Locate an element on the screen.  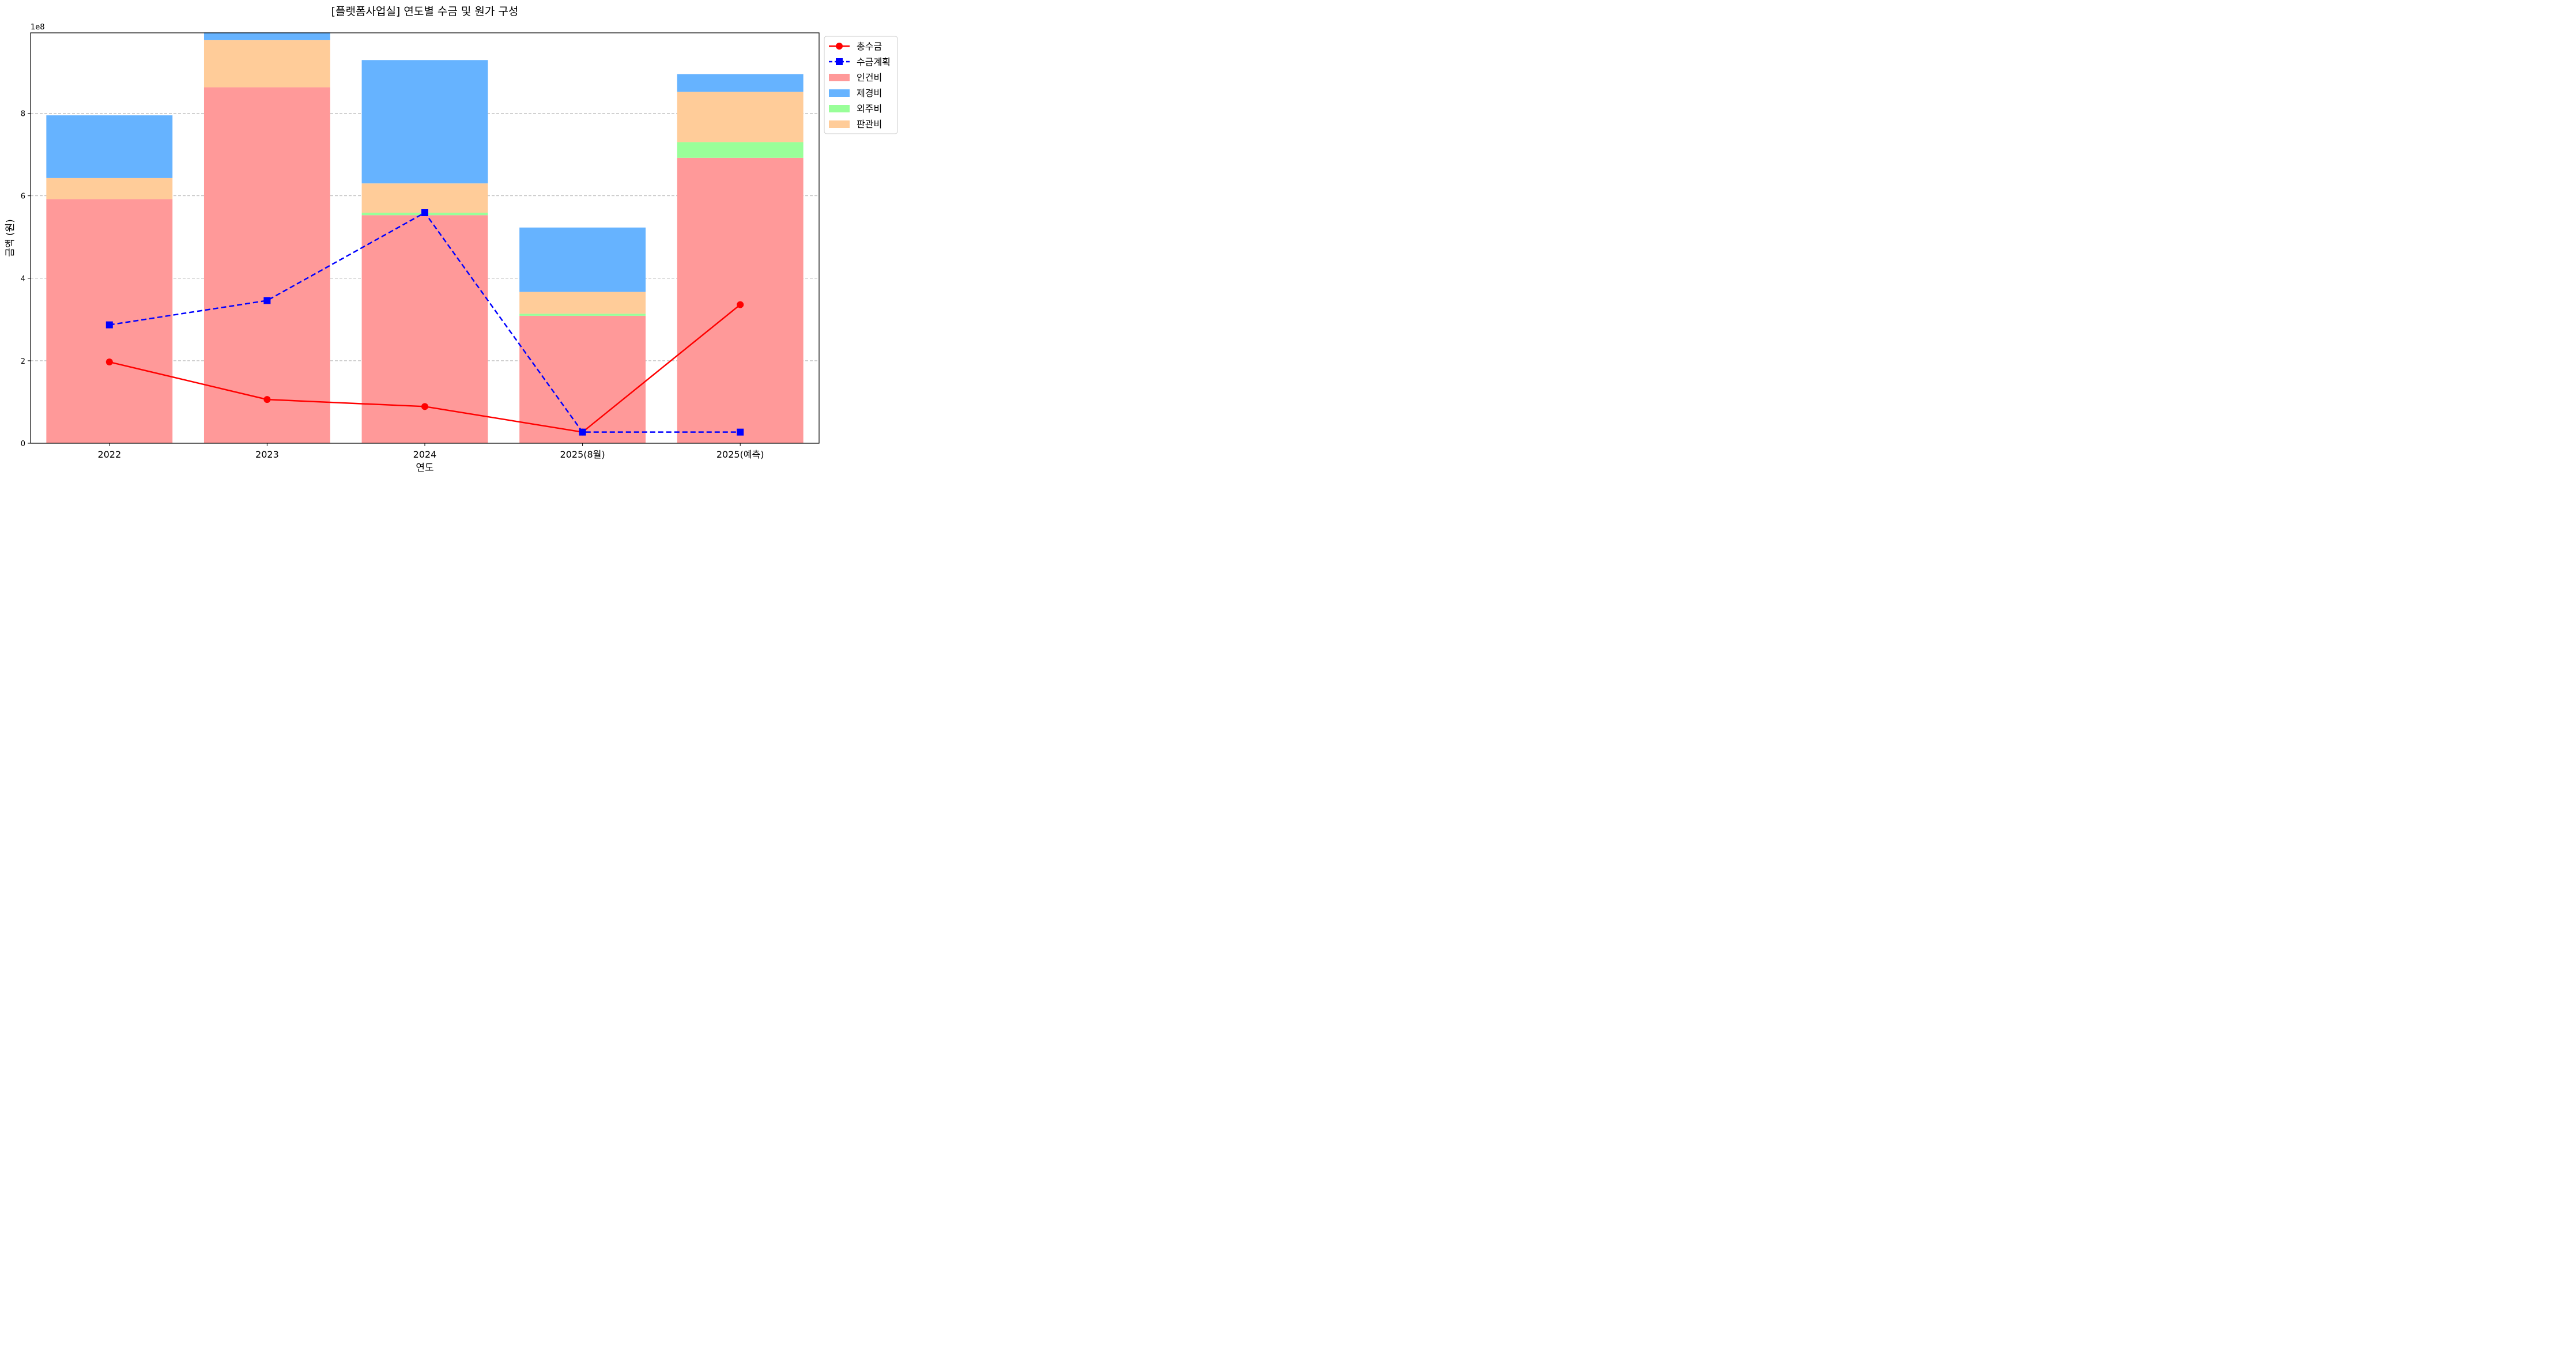
legend-label: 제경비 is located at coordinates (869, 93).